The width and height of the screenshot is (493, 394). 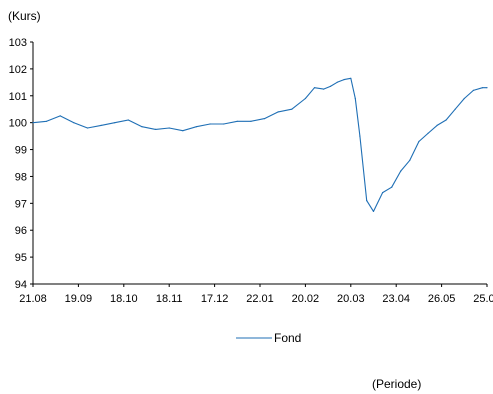 I want to click on y-tick-label: 95, so click(x=21, y=258).